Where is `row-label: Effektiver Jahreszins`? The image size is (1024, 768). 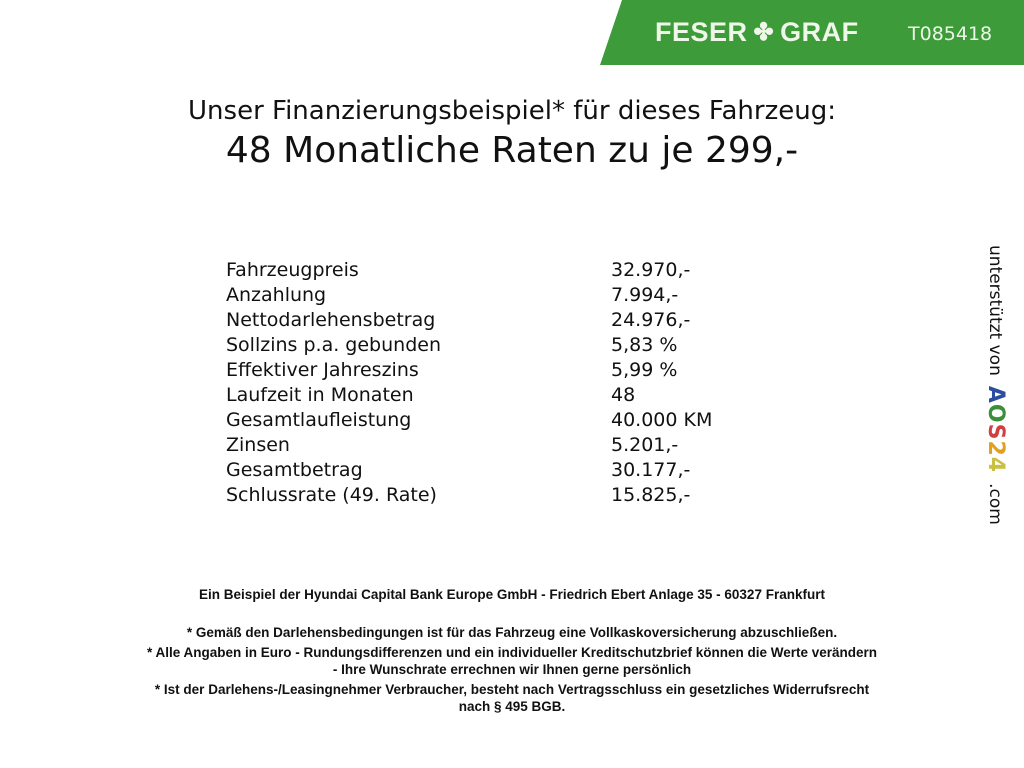 row-label: Effektiver Jahreszins is located at coordinates (322, 370).